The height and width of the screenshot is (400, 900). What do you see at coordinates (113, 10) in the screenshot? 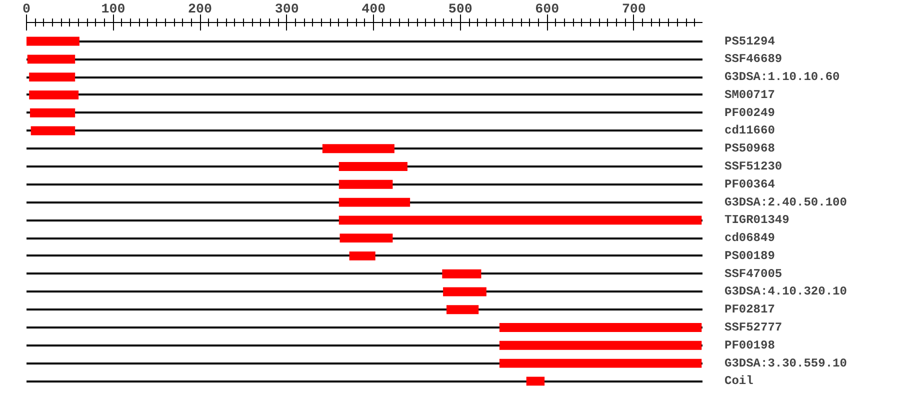
I see `x-tick-label: 100` at bounding box center [113, 10].